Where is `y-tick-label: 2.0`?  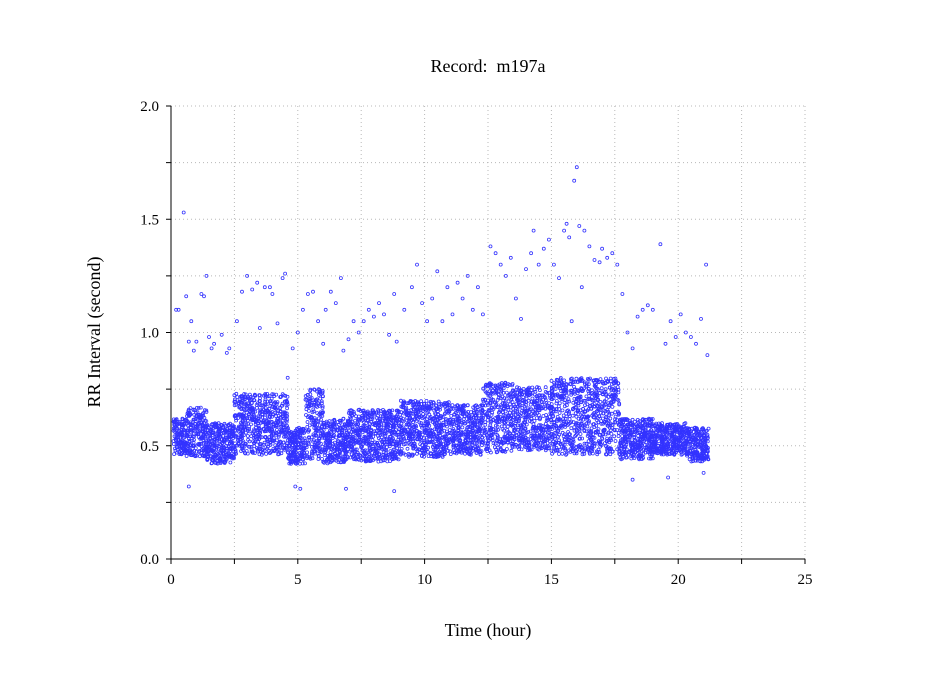
y-tick-label: 2.0 is located at coordinates (149, 107).